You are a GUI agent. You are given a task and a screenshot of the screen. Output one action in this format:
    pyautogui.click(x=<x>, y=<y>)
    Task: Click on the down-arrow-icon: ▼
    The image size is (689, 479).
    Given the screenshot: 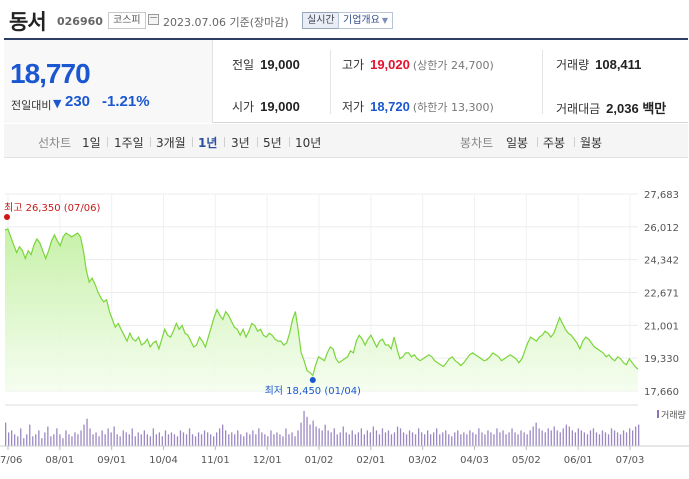 What is the action you would take?
    pyautogui.click(x=57, y=103)
    